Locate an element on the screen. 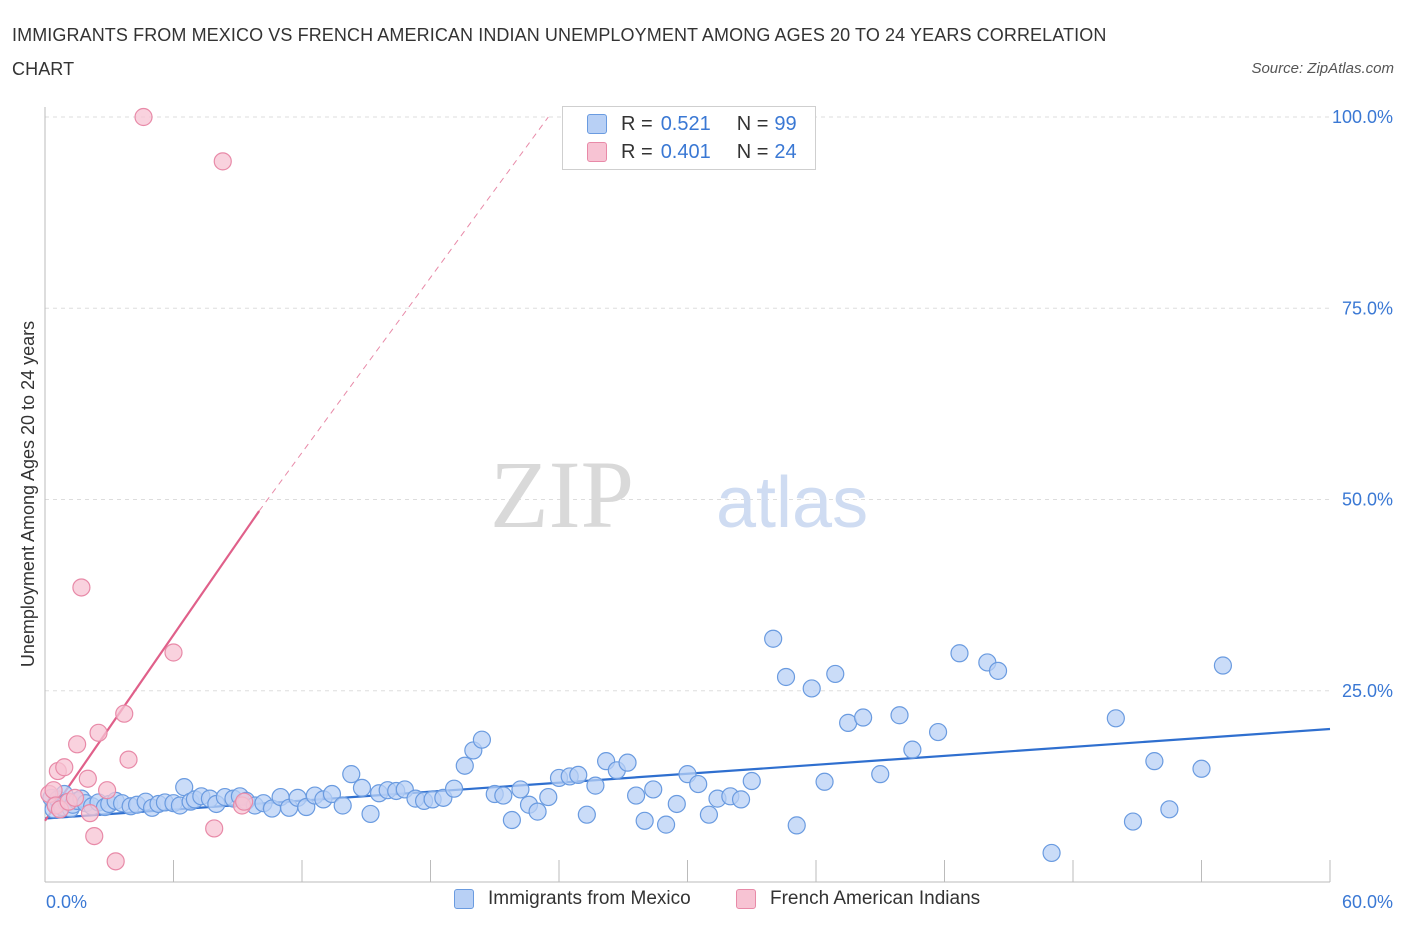 Image resolution: width=1406 pixels, height=930 pixels. legend-label-mexico: Immigrants from Mexico is located at coordinates (589, 898).